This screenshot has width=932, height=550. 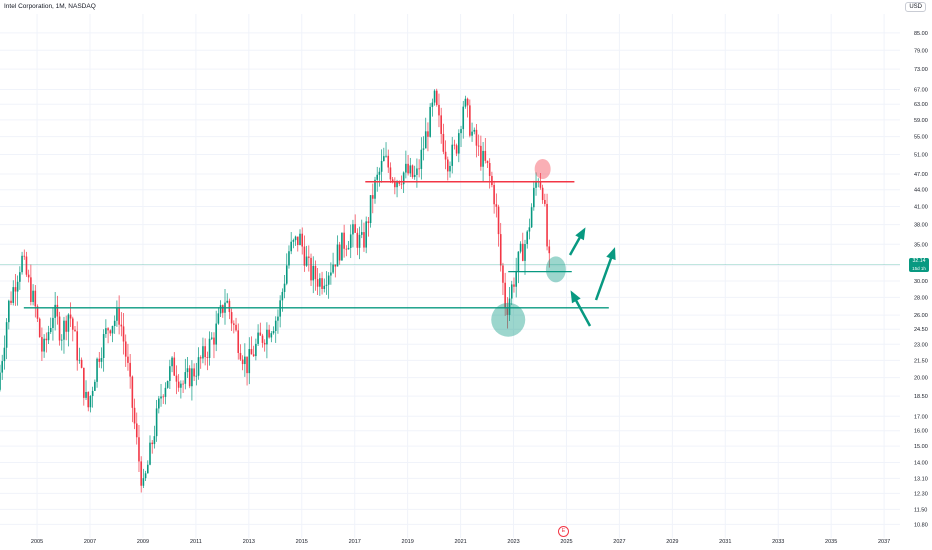 What do you see at coordinates (919, 264) in the screenshot?
I see `current-price-badge: 32.14 15d 1h` at bounding box center [919, 264].